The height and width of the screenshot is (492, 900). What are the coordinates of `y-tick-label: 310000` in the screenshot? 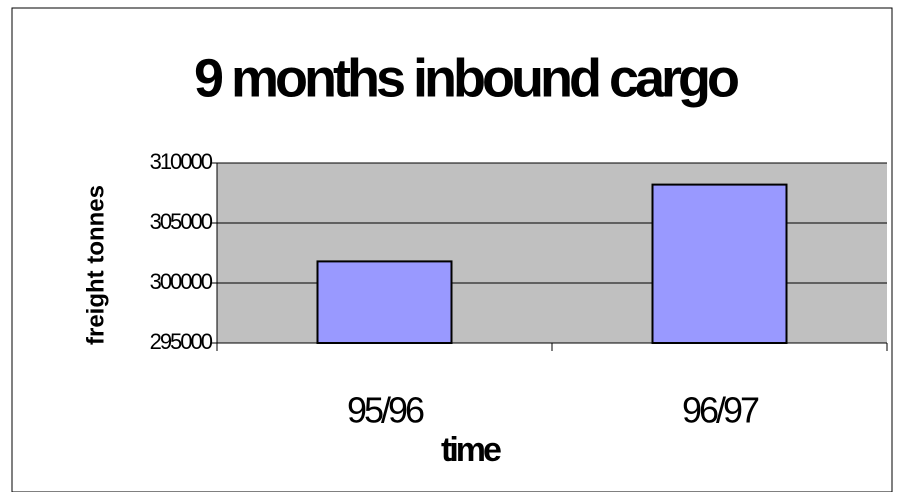 It's located at (181, 161).